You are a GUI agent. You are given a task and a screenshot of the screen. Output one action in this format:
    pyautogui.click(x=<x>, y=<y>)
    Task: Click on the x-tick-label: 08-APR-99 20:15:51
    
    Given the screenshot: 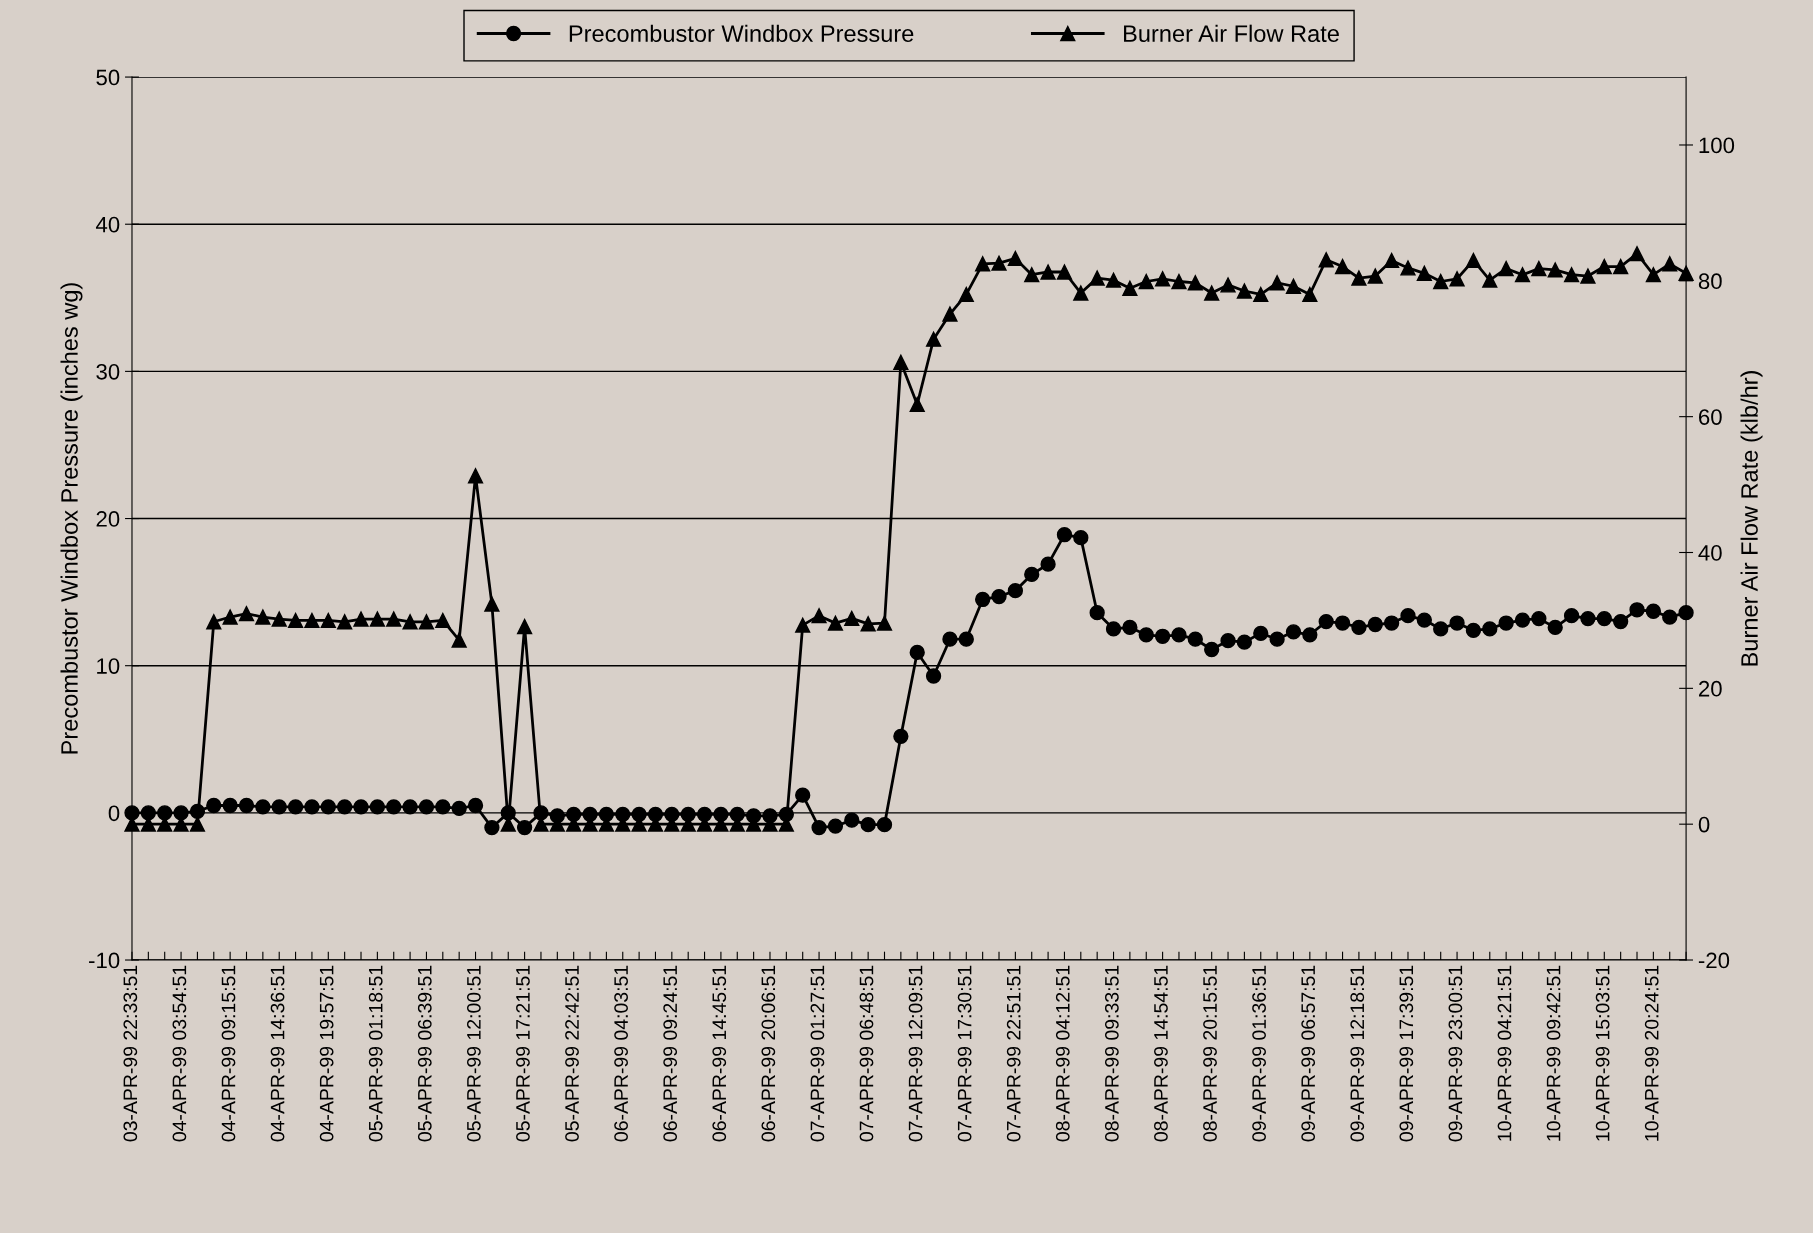 What is the action you would take?
    pyautogui.click(x=1210, y=1053)
    